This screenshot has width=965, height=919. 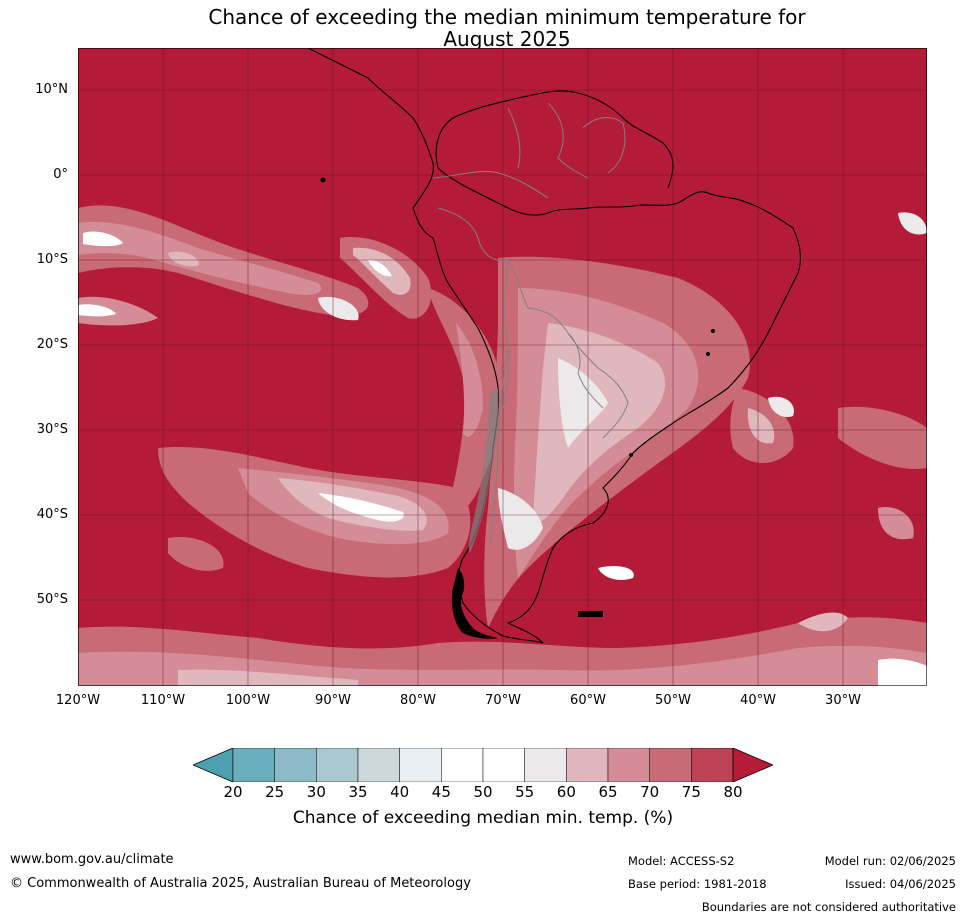 I want to click on model-text: Model: ACCESS-S2, so click(x=681, y=861).